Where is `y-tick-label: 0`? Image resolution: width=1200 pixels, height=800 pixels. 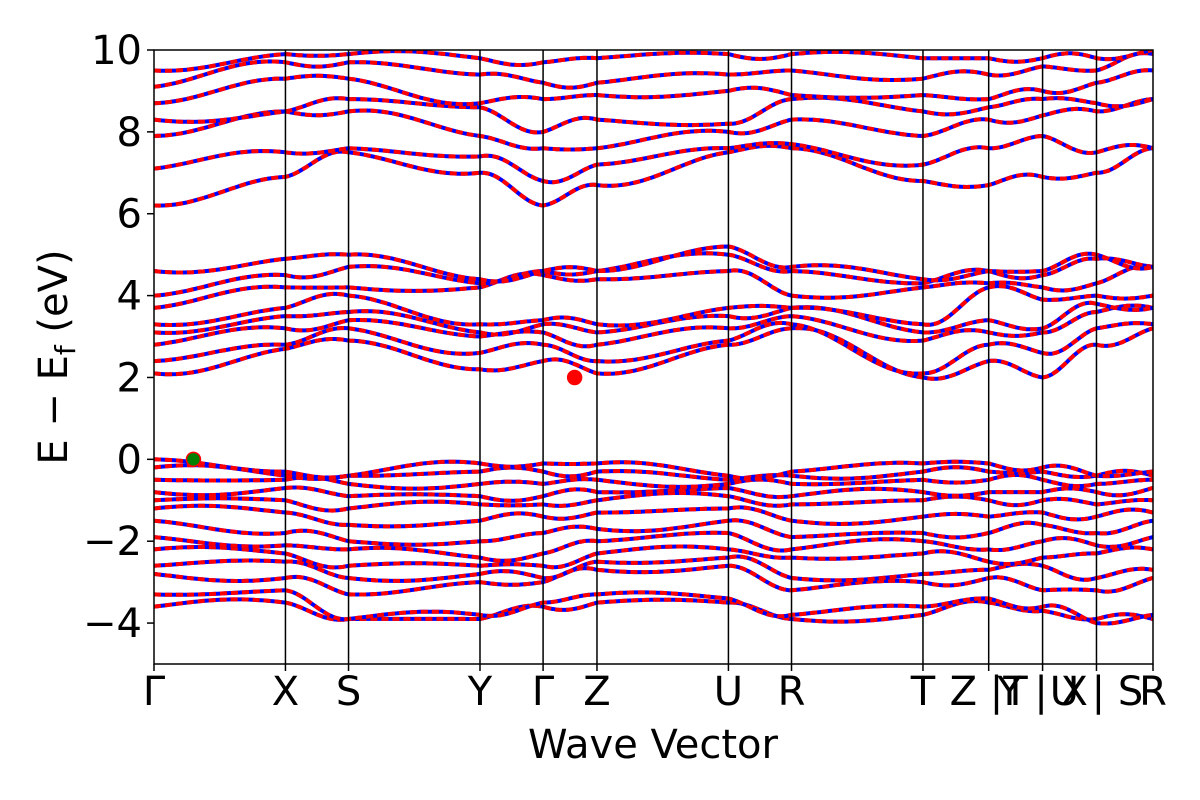
y-tick-label: 0 is located at coordinates (129, 460).